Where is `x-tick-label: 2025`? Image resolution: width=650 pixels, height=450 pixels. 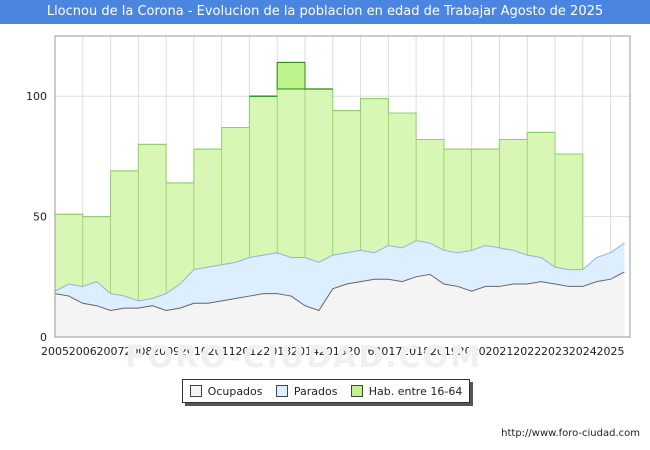
x-tick-label: 2025 is located at coordinates (611, 351).